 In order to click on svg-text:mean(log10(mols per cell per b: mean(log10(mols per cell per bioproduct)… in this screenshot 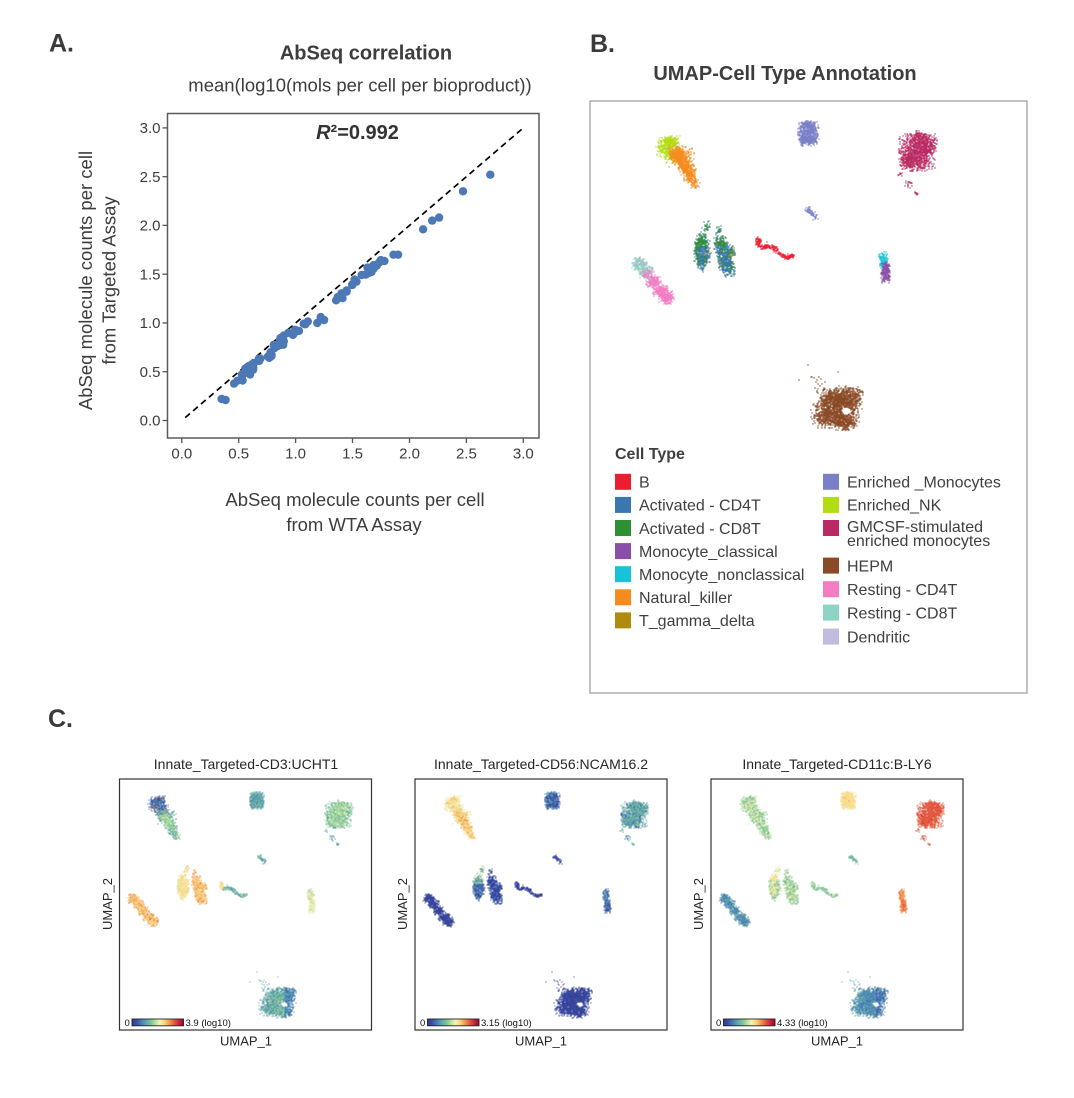, I will do `click(359, 85)`.